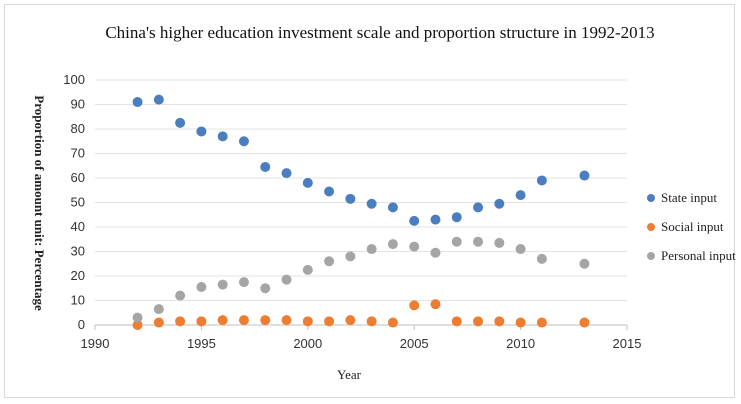 The width and height of the screenshot is (741, 404). What do you see at coordinates (78, 128) in the screenshot?
I see `y-tick-label: 80` at bounding box center [78, 128].